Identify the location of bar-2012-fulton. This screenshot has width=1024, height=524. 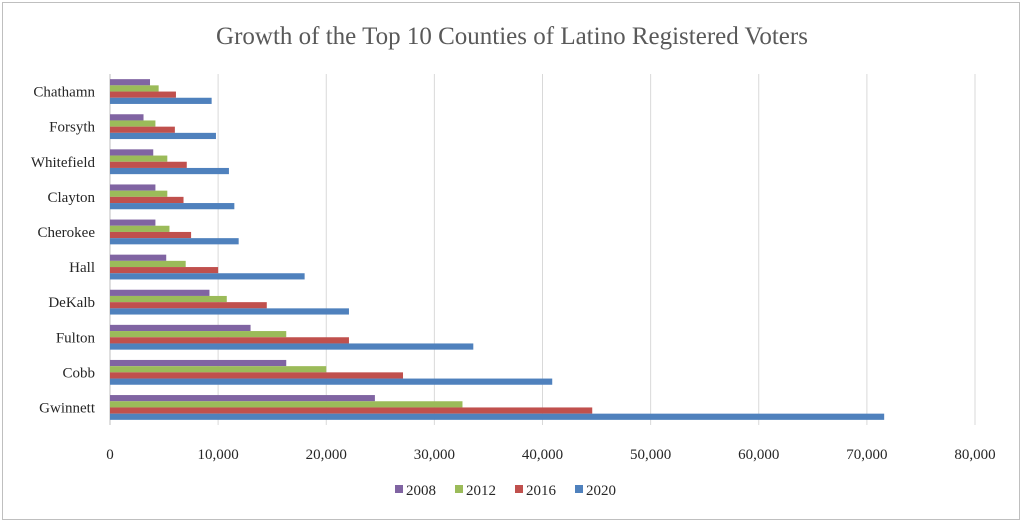
(198, 334).